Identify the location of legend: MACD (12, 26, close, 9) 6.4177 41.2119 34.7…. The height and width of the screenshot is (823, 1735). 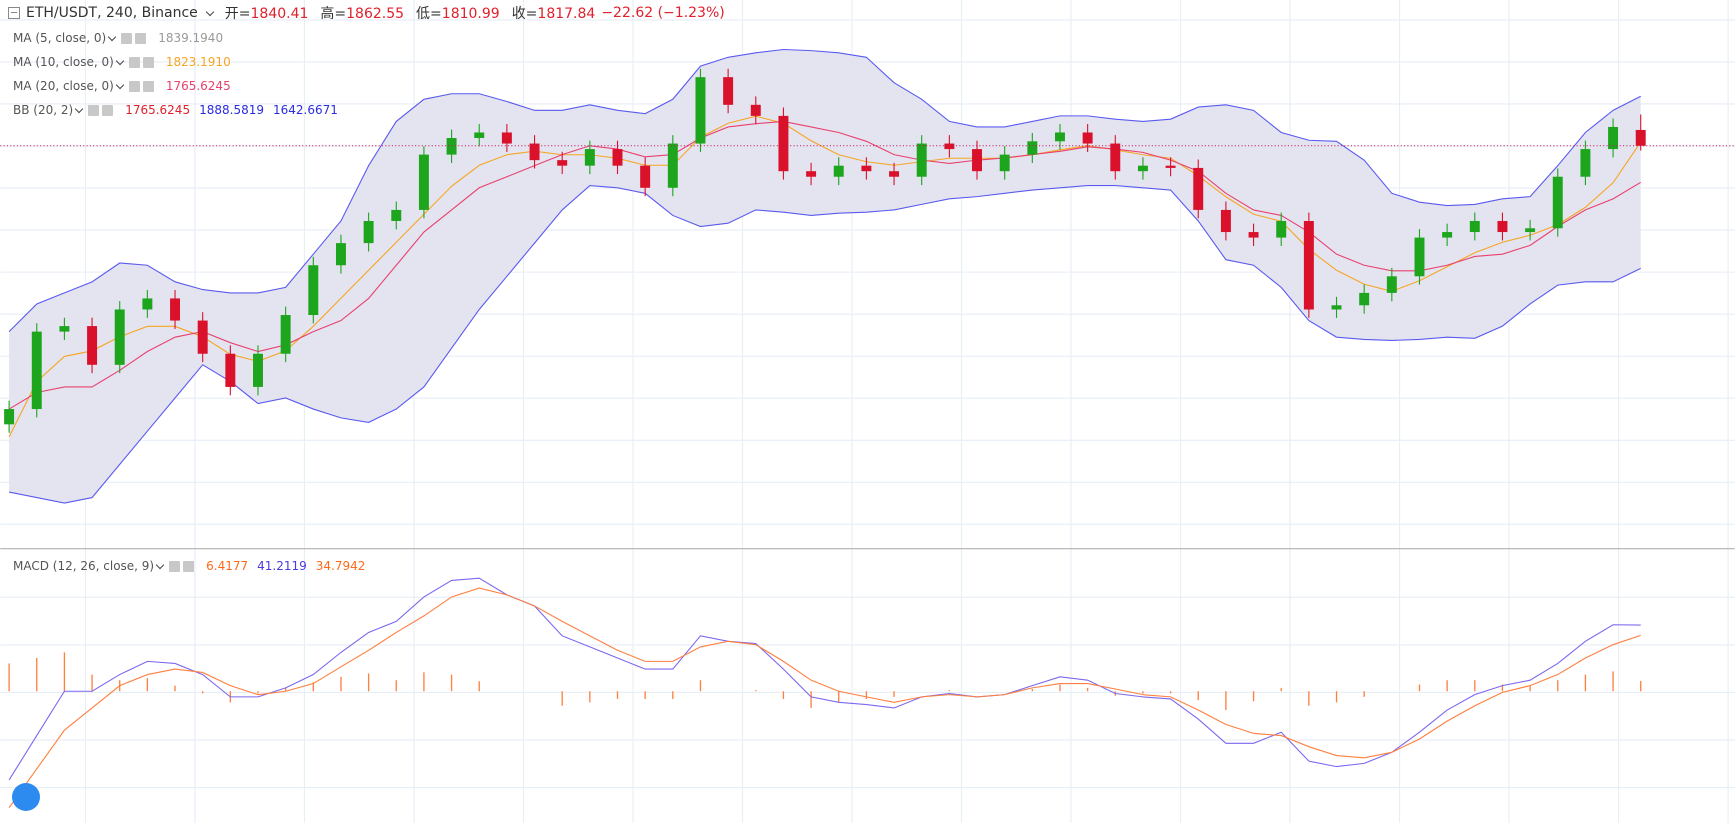
(189, 566).